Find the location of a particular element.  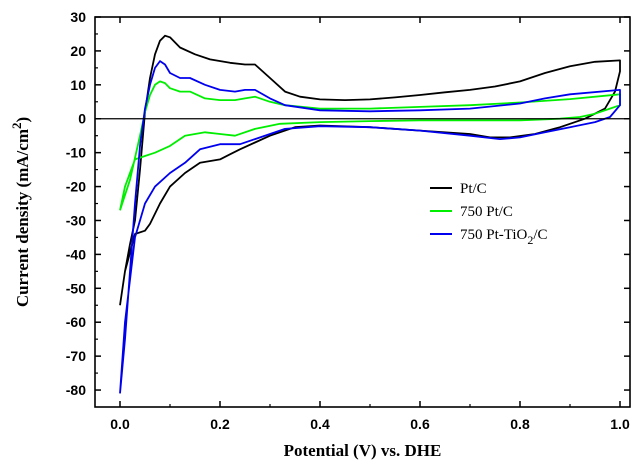

x-tick-label: 0.6 is located at coordinates (420, 424).